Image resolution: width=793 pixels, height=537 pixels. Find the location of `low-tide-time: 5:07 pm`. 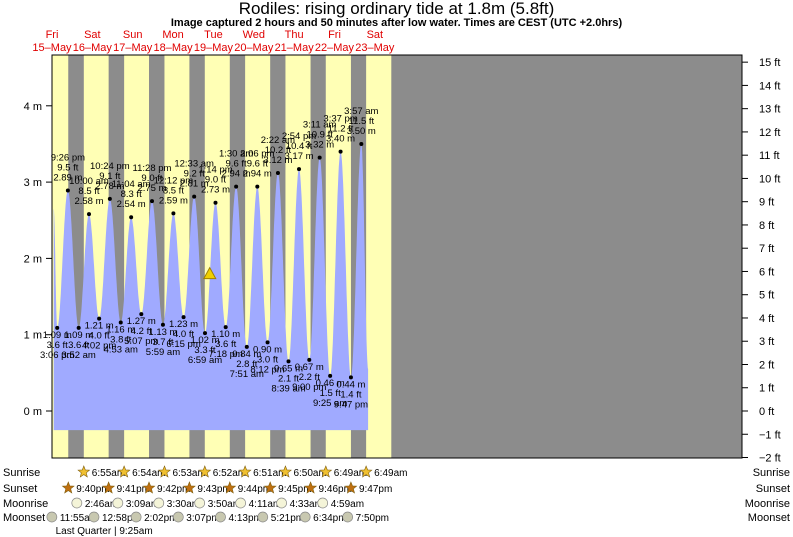

low-tide-time: 5:07 pm is located at coordinates (141, 341).